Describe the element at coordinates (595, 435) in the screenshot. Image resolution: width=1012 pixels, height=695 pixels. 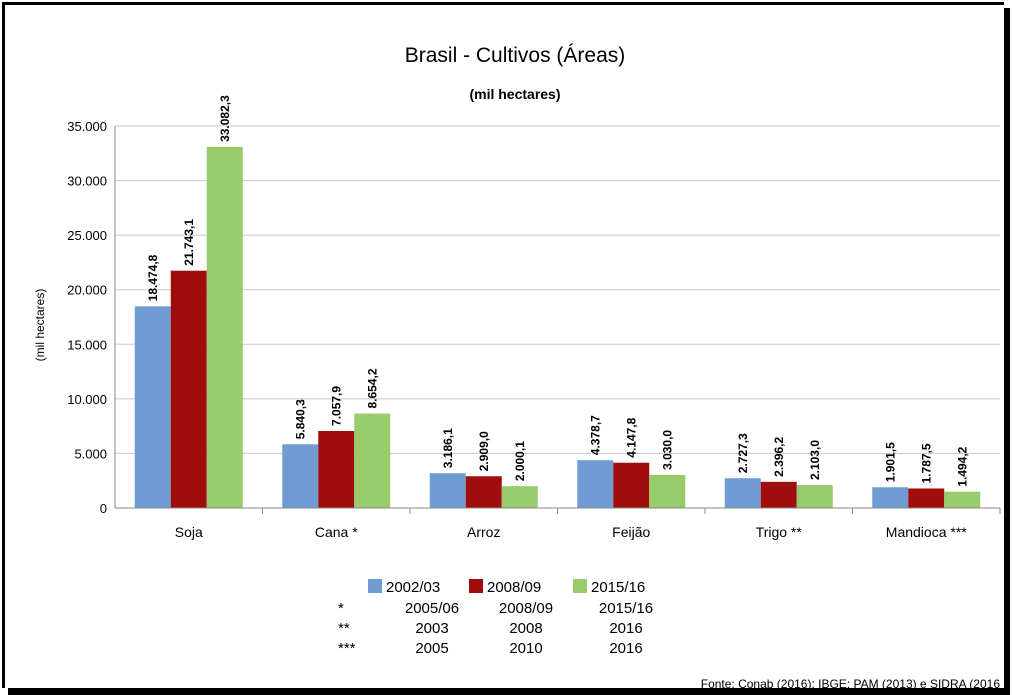
I see `data-label: 4.378,7` at that location.